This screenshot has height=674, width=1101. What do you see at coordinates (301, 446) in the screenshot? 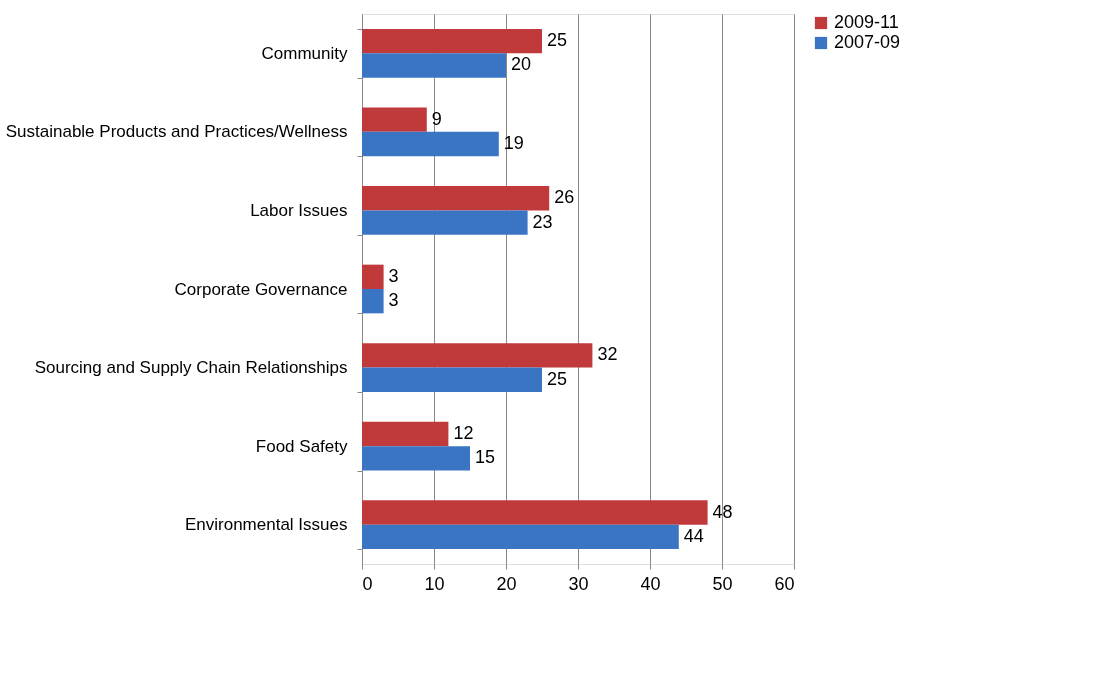
I see `y-tick-label: Food Safety` at bounding box center [301, 446].